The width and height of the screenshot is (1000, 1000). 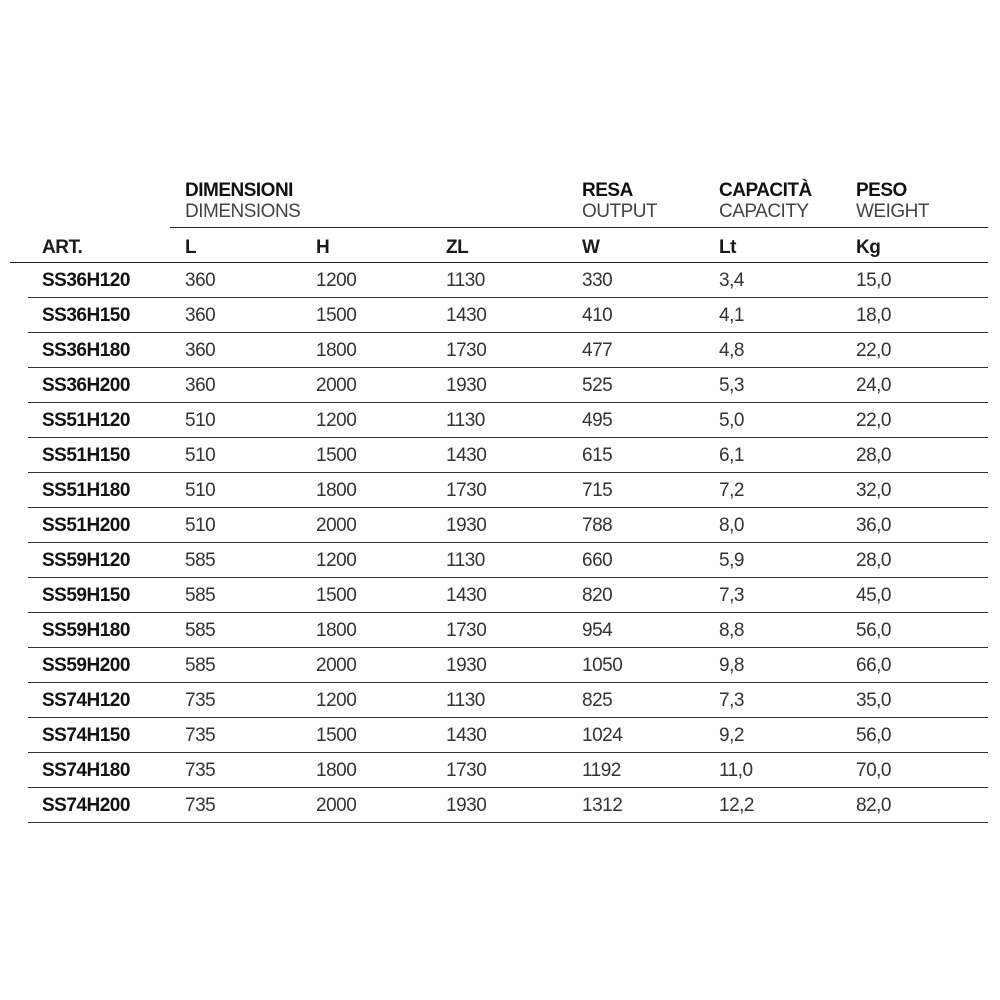 What do you see at coordinates (731, 735) in the screenshot?
I see `table-cell: 9,2` at bounding box center [731, 735].